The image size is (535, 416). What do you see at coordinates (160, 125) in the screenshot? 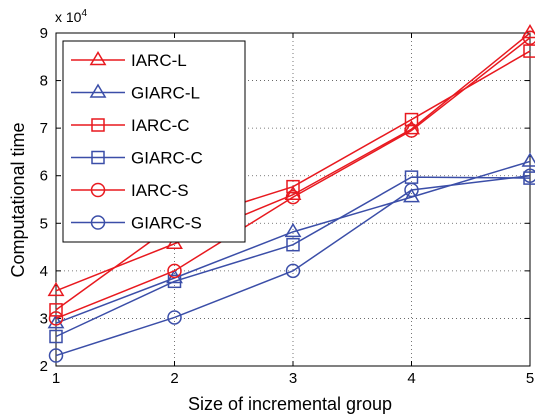
I see `legend-label: IARC-C` at bounding box center [160, 125].